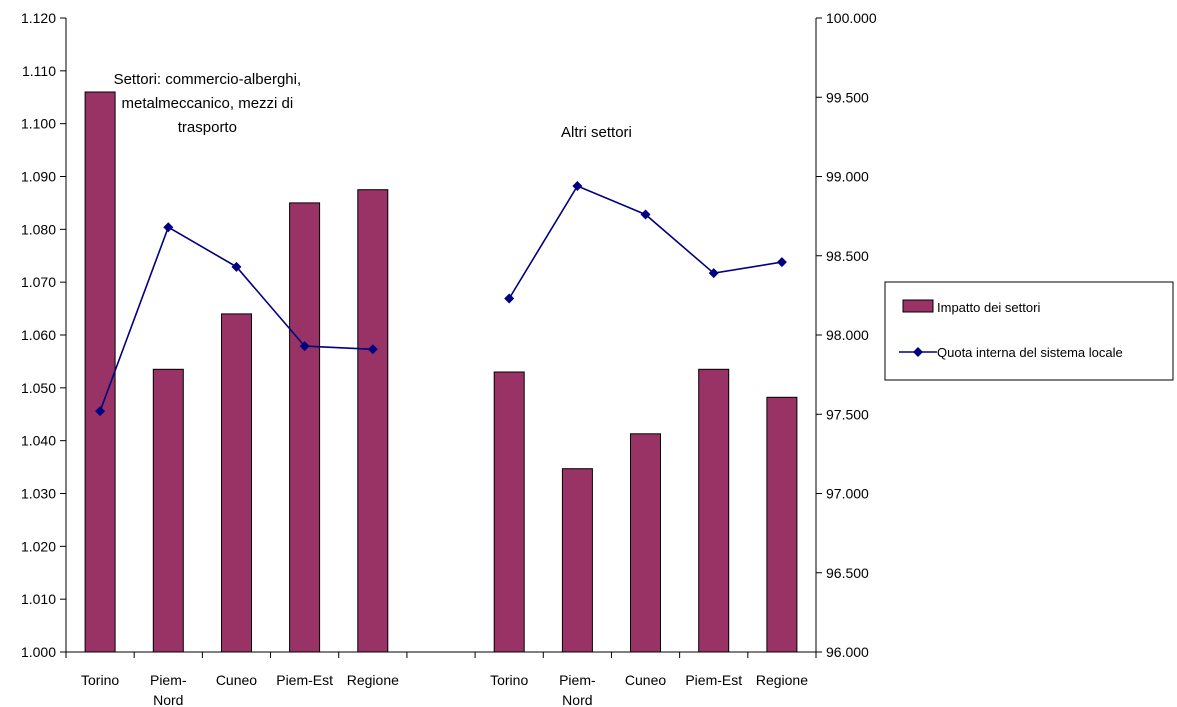 This screenshot has height=707, width=1177. I want to click on annotation-text: Altri settori, so click(596, 132).